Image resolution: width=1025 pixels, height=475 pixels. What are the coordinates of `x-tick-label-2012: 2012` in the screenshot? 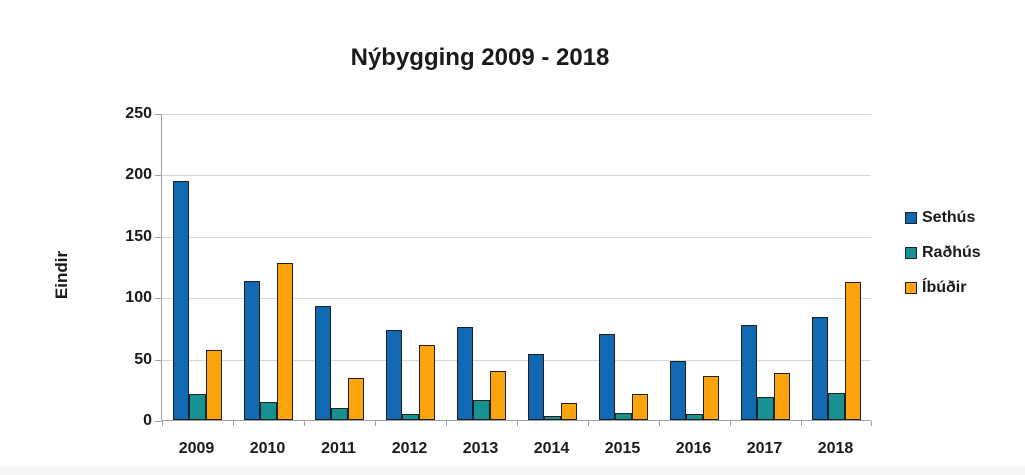 It's located at (409, 448).